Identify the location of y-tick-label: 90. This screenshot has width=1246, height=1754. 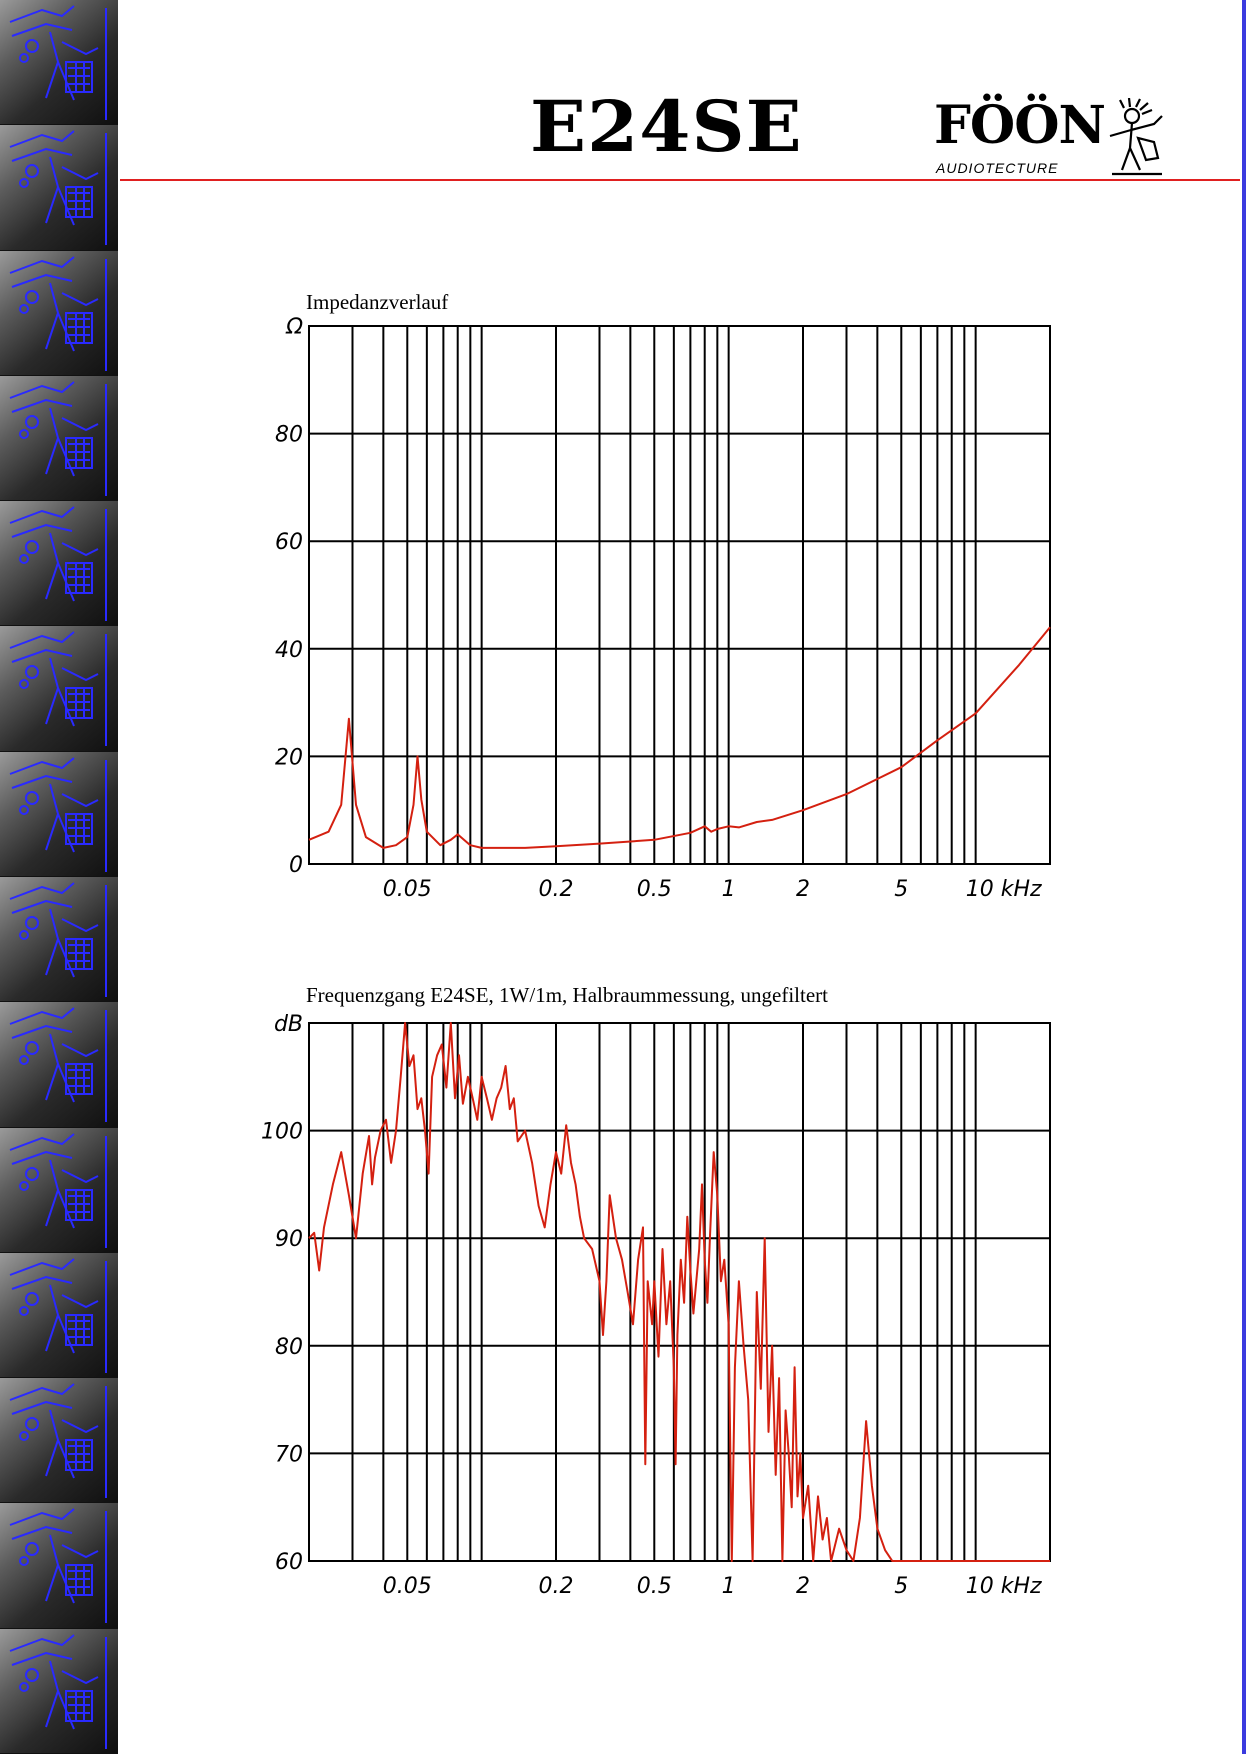
(289, 1239).